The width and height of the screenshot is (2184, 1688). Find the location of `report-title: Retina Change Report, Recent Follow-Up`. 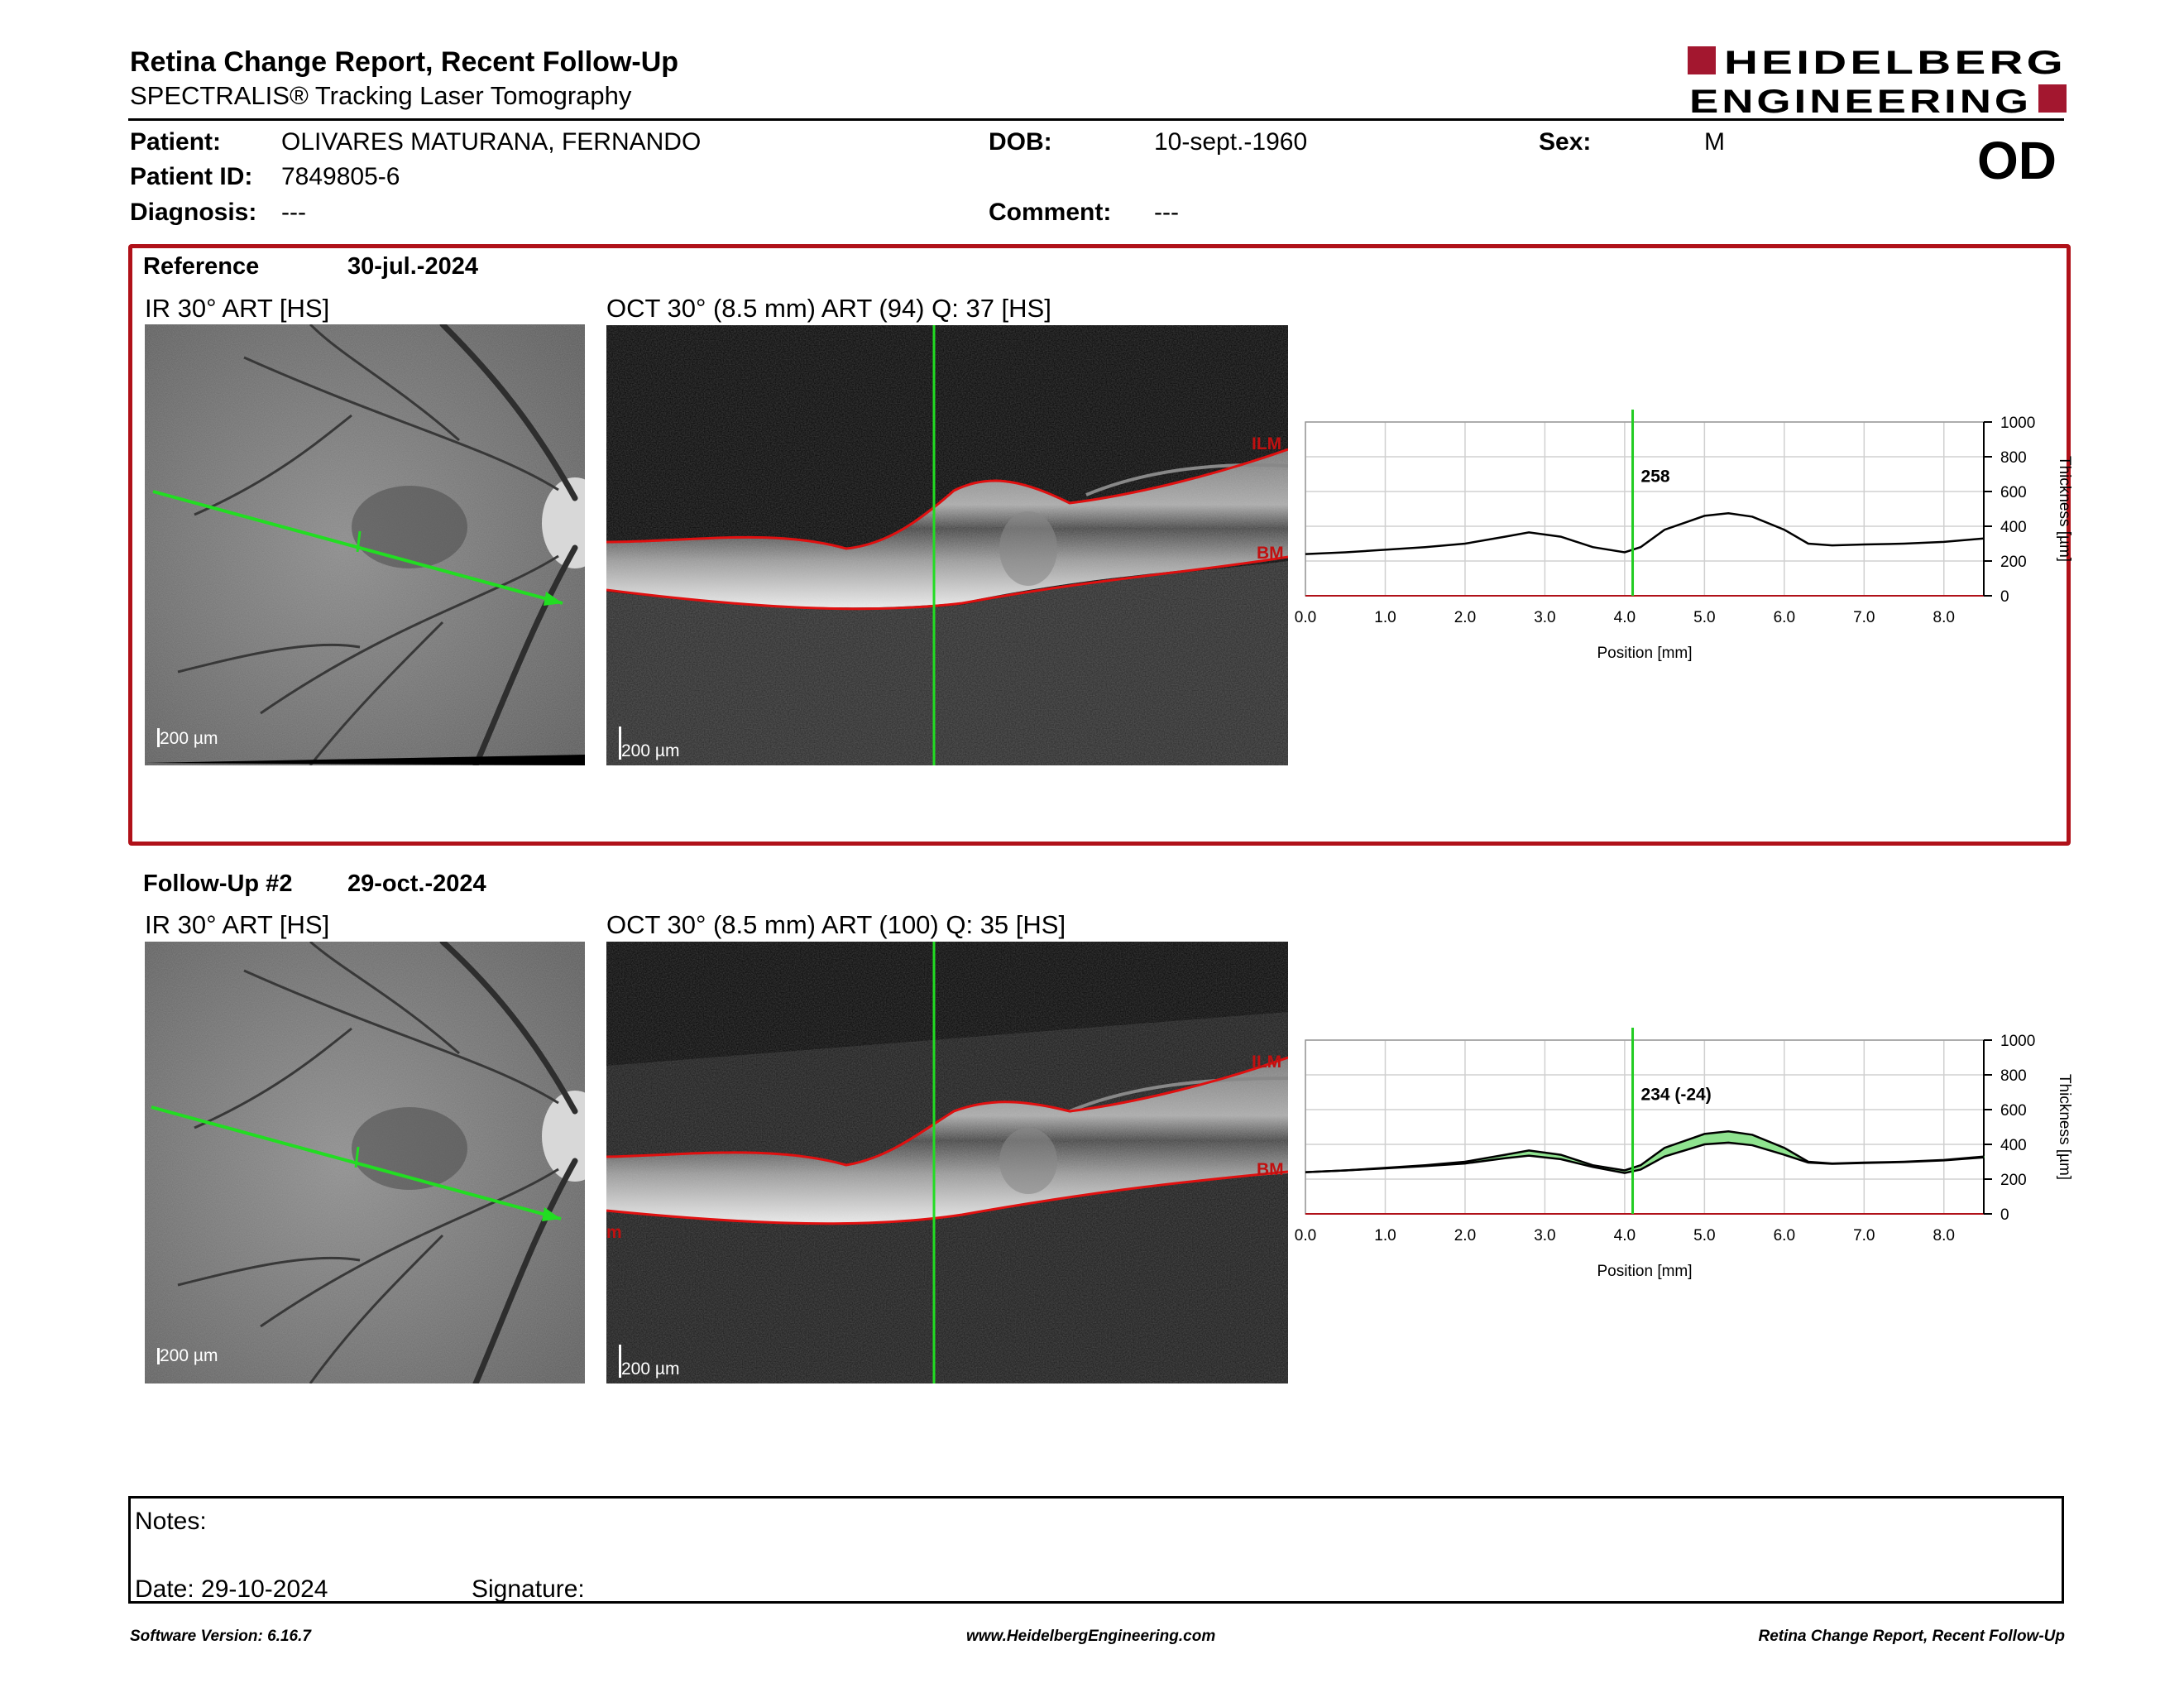

report-title: Retina Change Report, Recent Follow-Up is located at coordinates (404, 62).